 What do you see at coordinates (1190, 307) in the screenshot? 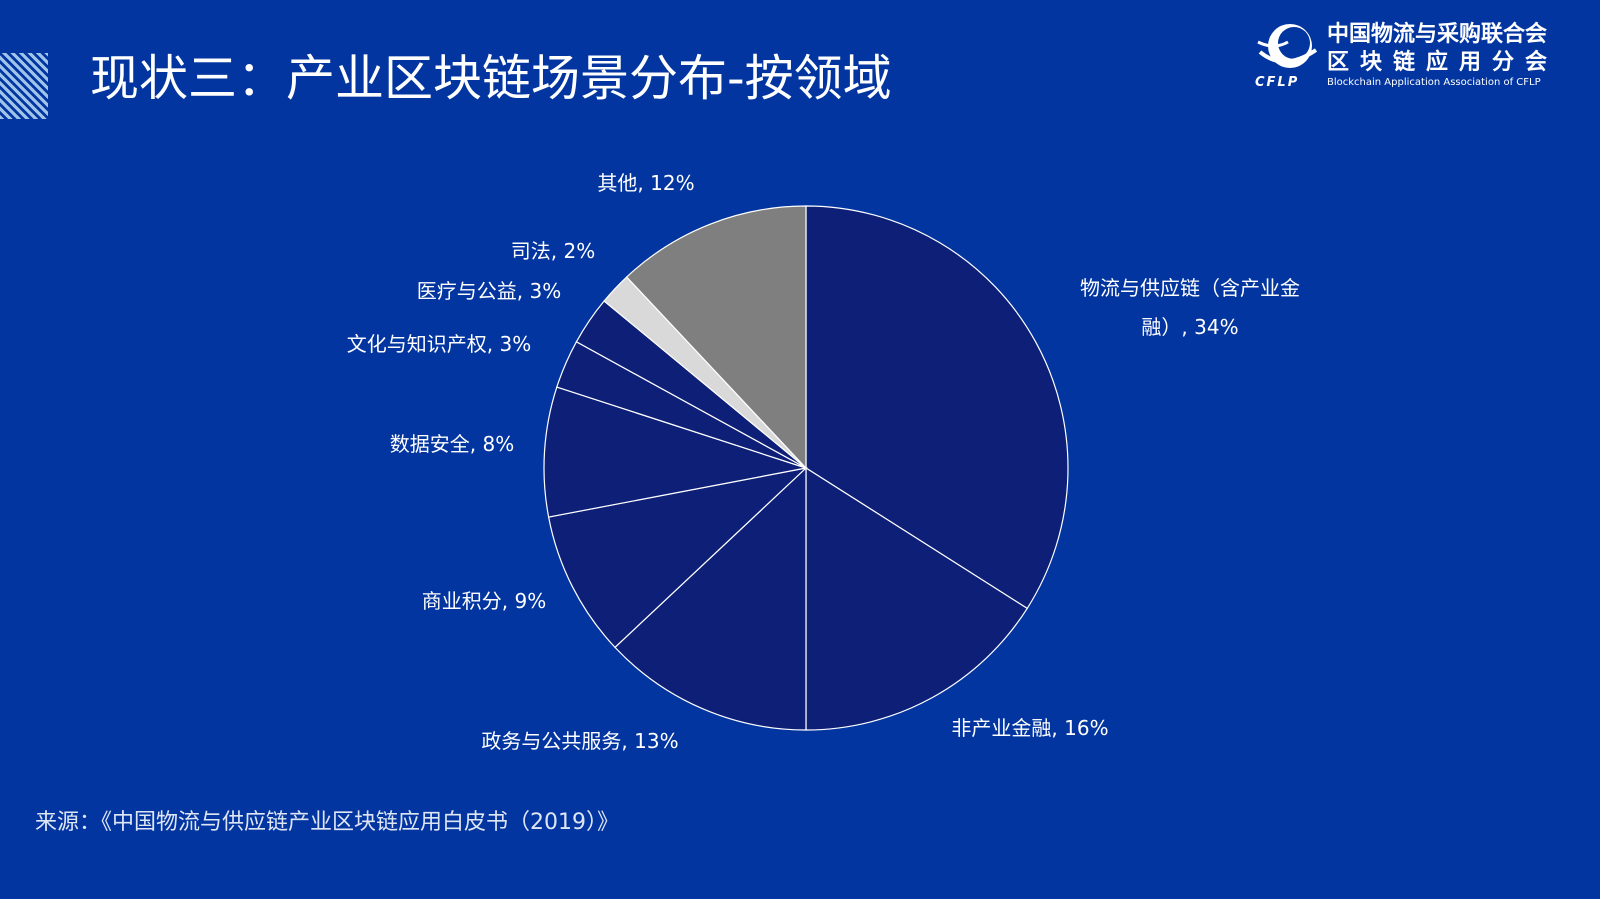
I see `data-label-0: 物流与供应链（含产业金融）, 34%` at bounding box center [1190, 307].